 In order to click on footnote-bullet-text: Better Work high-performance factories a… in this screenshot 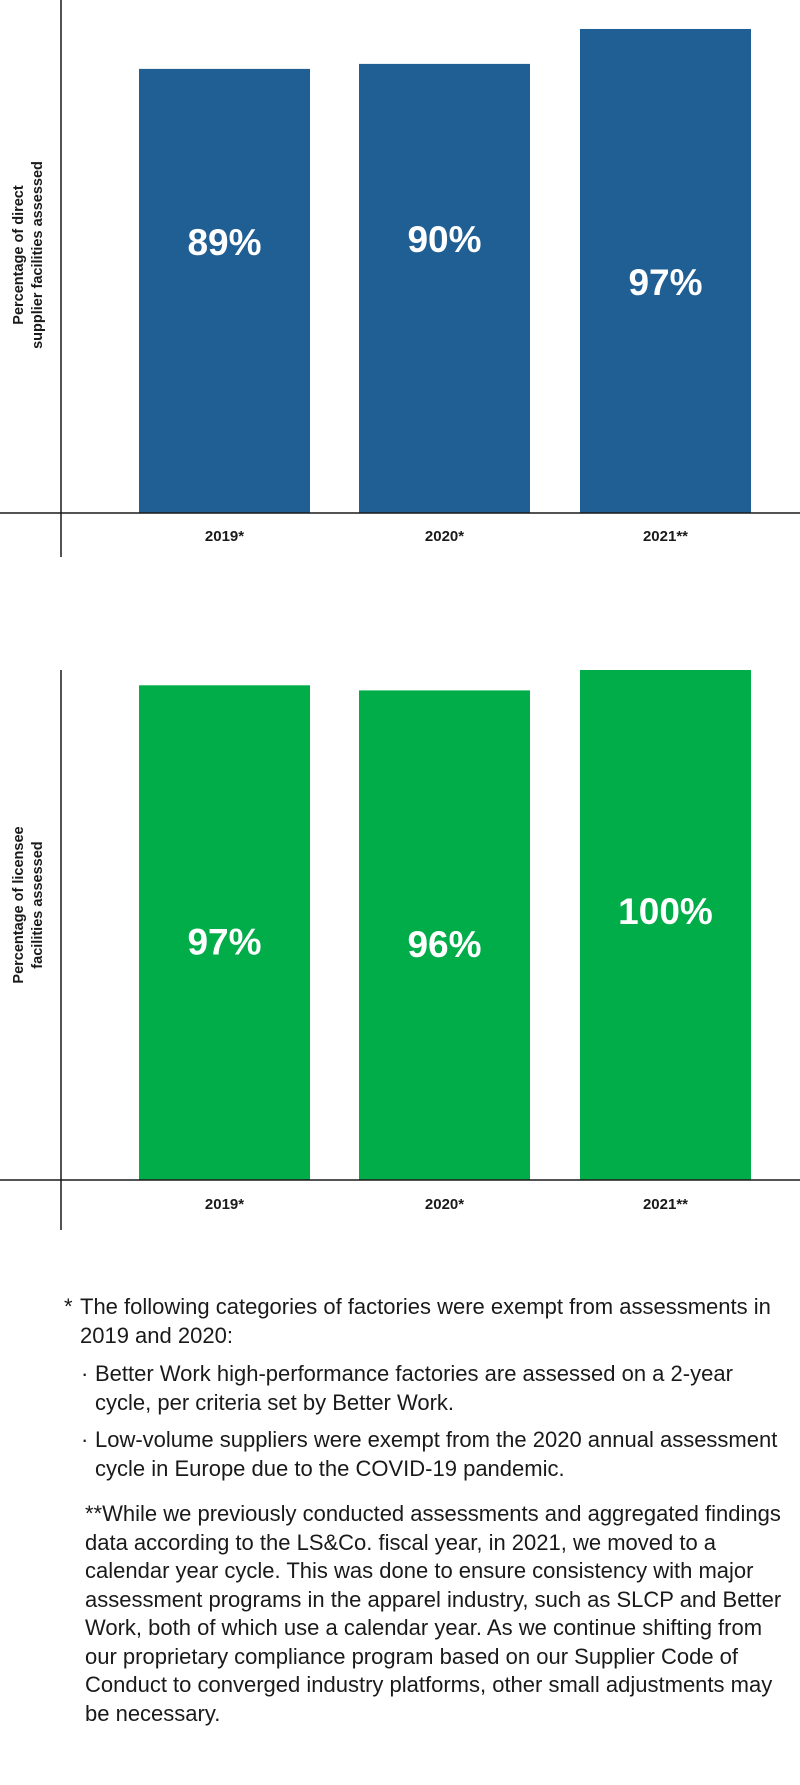, I will do `click(414, 1388)`.